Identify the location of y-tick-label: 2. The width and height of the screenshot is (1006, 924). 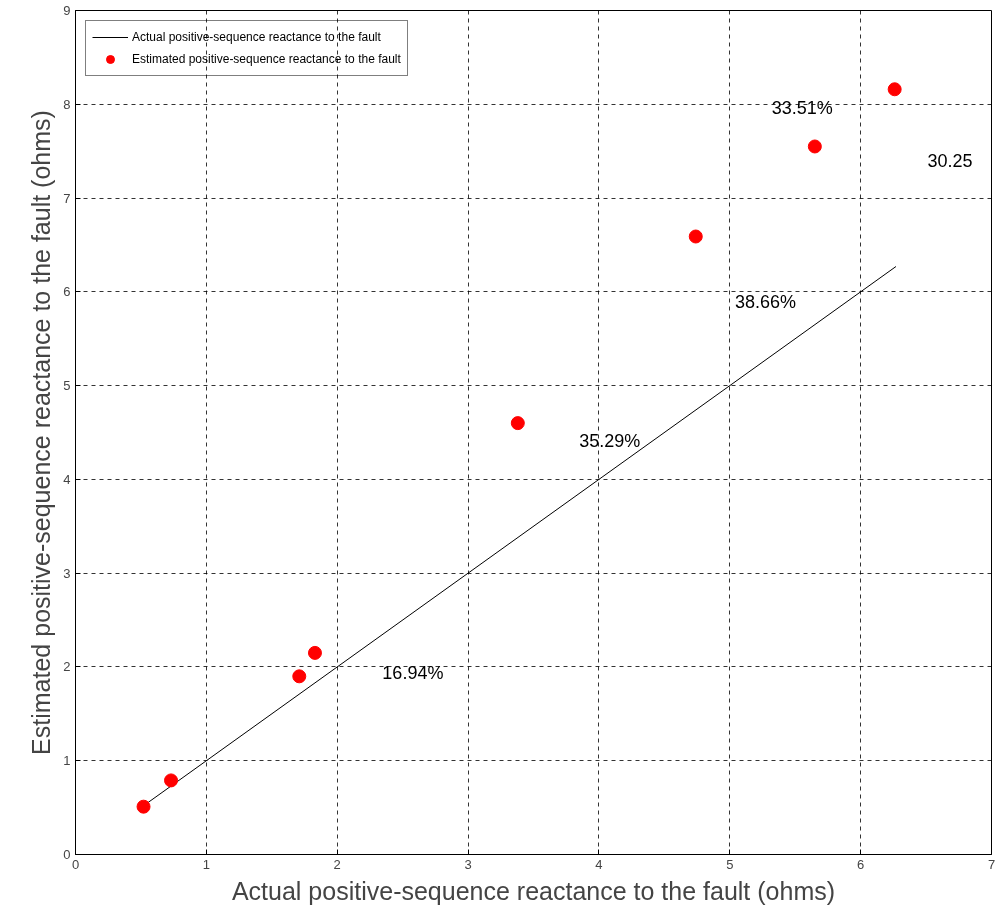
(67, 667).